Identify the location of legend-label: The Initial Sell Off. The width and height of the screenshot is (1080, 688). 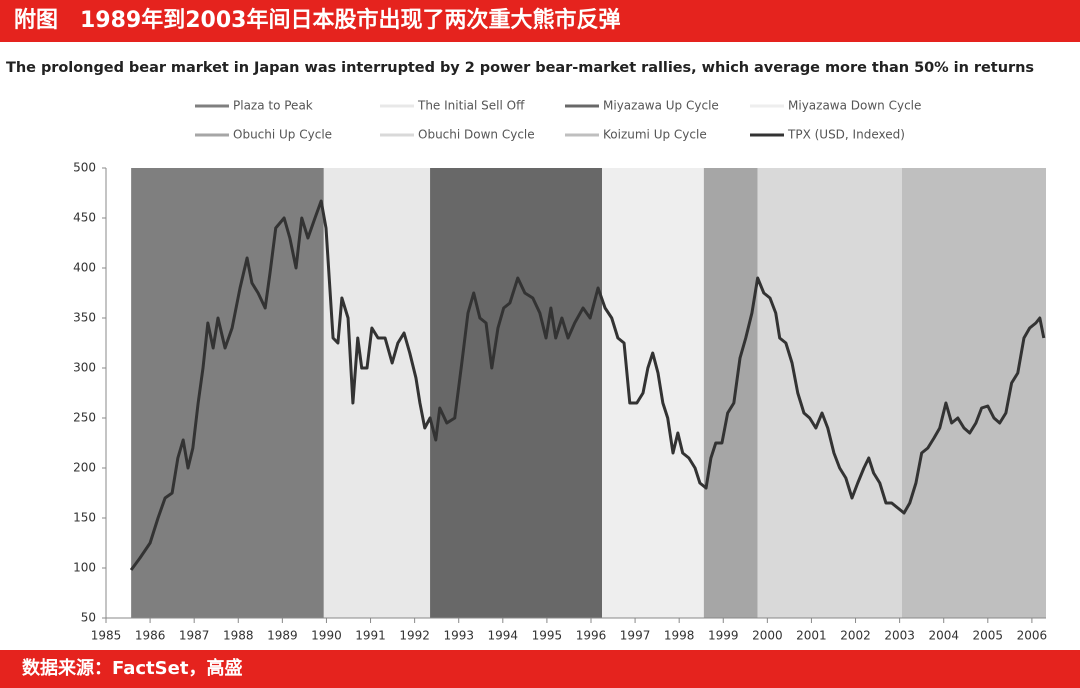
(471, 106).